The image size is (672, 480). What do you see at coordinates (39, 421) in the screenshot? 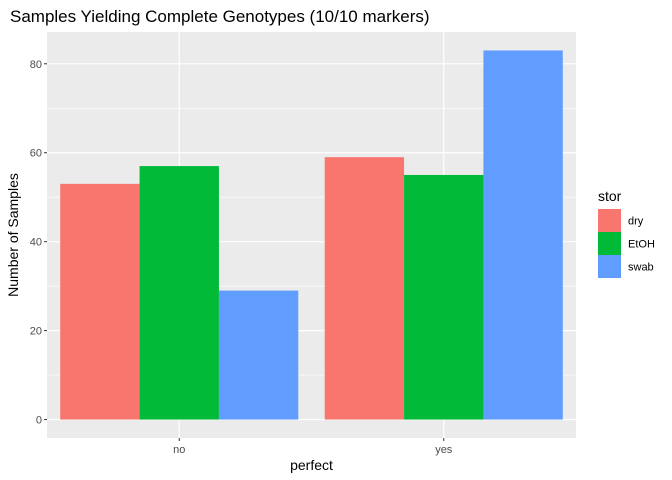
I see `y-tick-label: 0` at bounding box center [39, 421].